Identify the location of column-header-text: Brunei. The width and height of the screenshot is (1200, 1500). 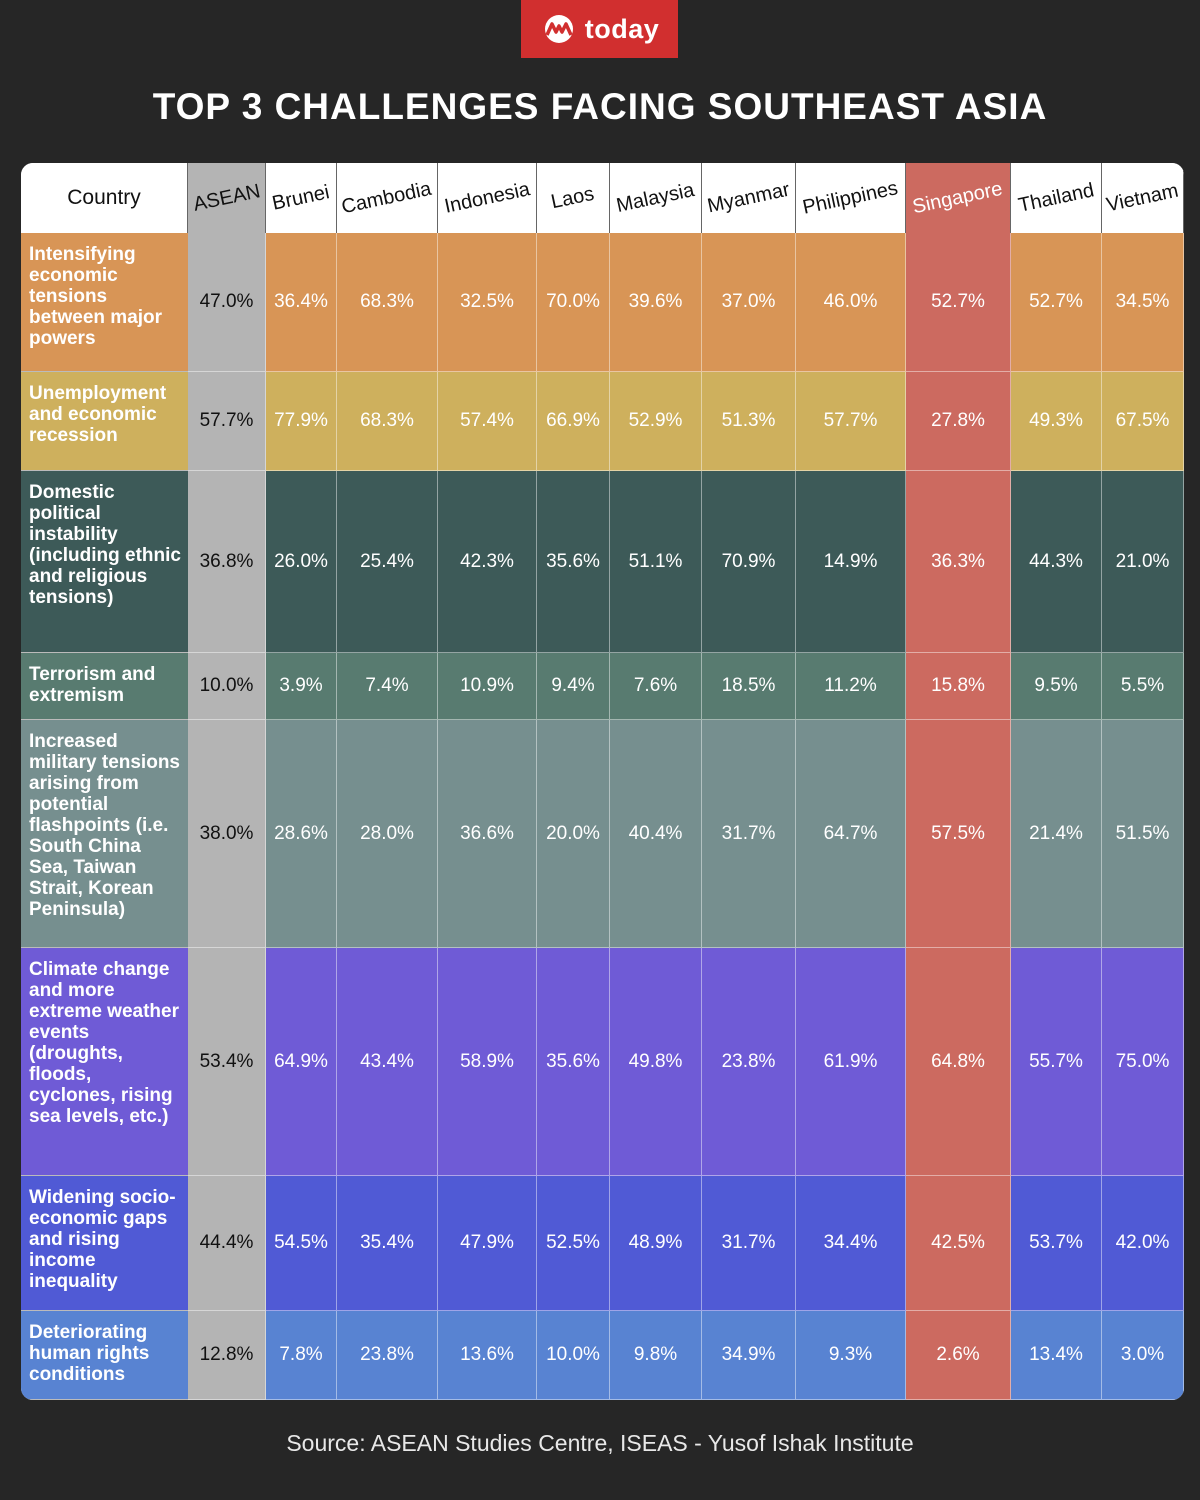
(301, 197).